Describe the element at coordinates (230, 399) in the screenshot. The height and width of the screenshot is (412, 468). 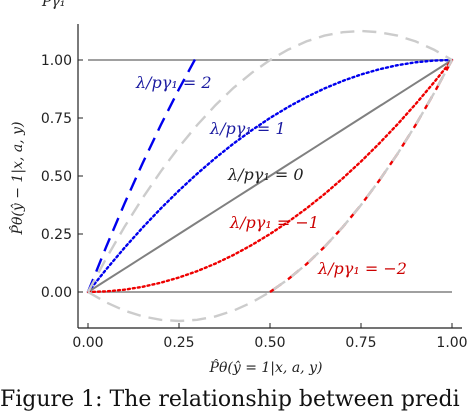
I see `figure-caption: Figure 1: The relationship between predi` at that location.